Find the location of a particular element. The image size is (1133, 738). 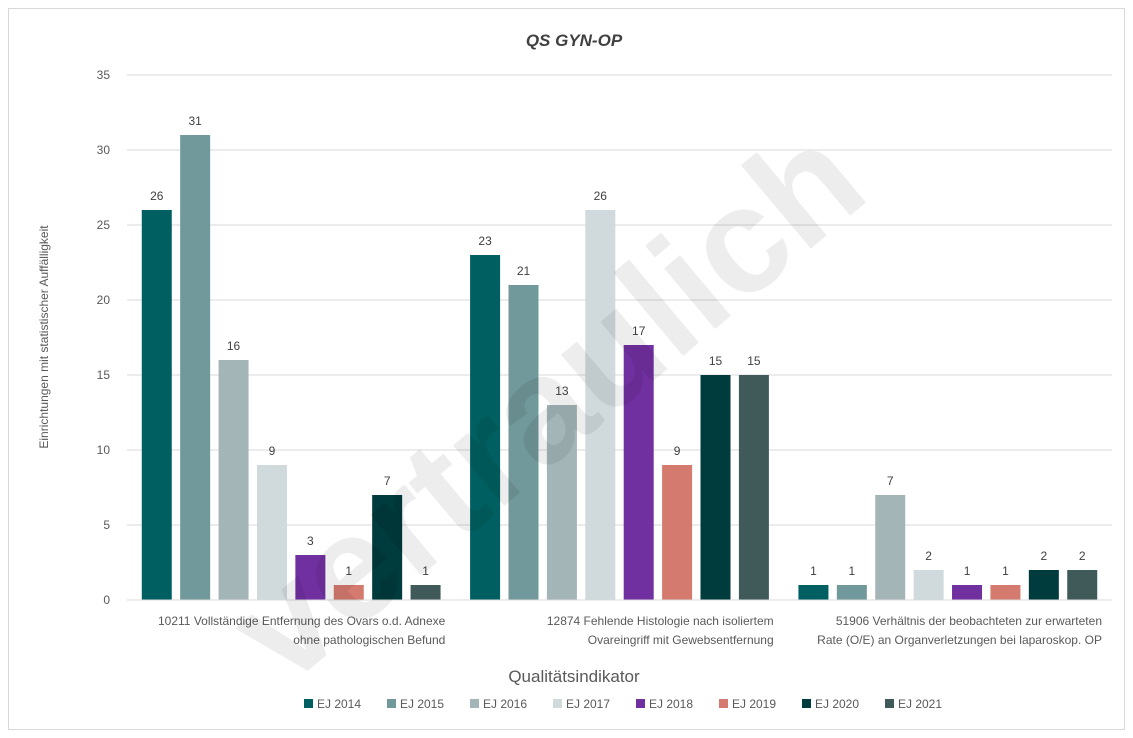

data-label-ej-2017-cat-2: 26 is located at coordinates (601, 196).